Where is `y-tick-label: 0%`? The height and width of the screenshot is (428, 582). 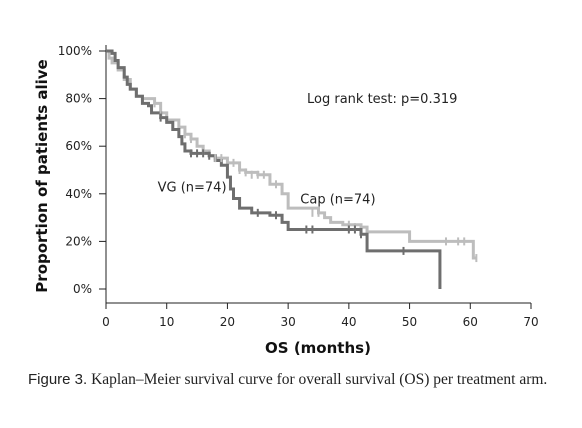 y-tick-label: 0% is located at coordinates (82, 289).